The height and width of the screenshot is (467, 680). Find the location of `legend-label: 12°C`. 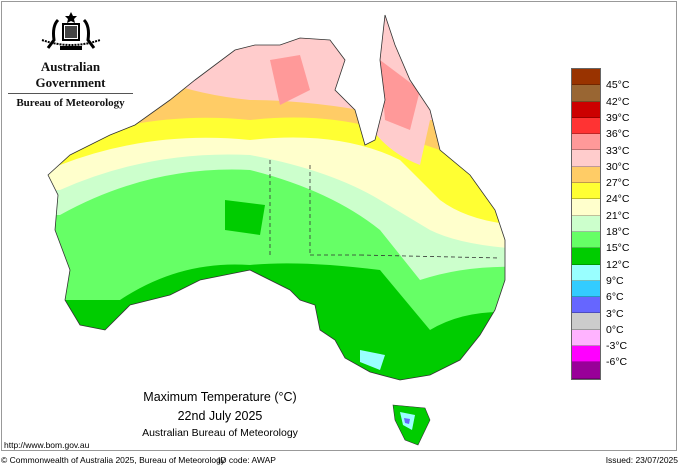

legend-label: 12°C is located at coordinates (618, 264).